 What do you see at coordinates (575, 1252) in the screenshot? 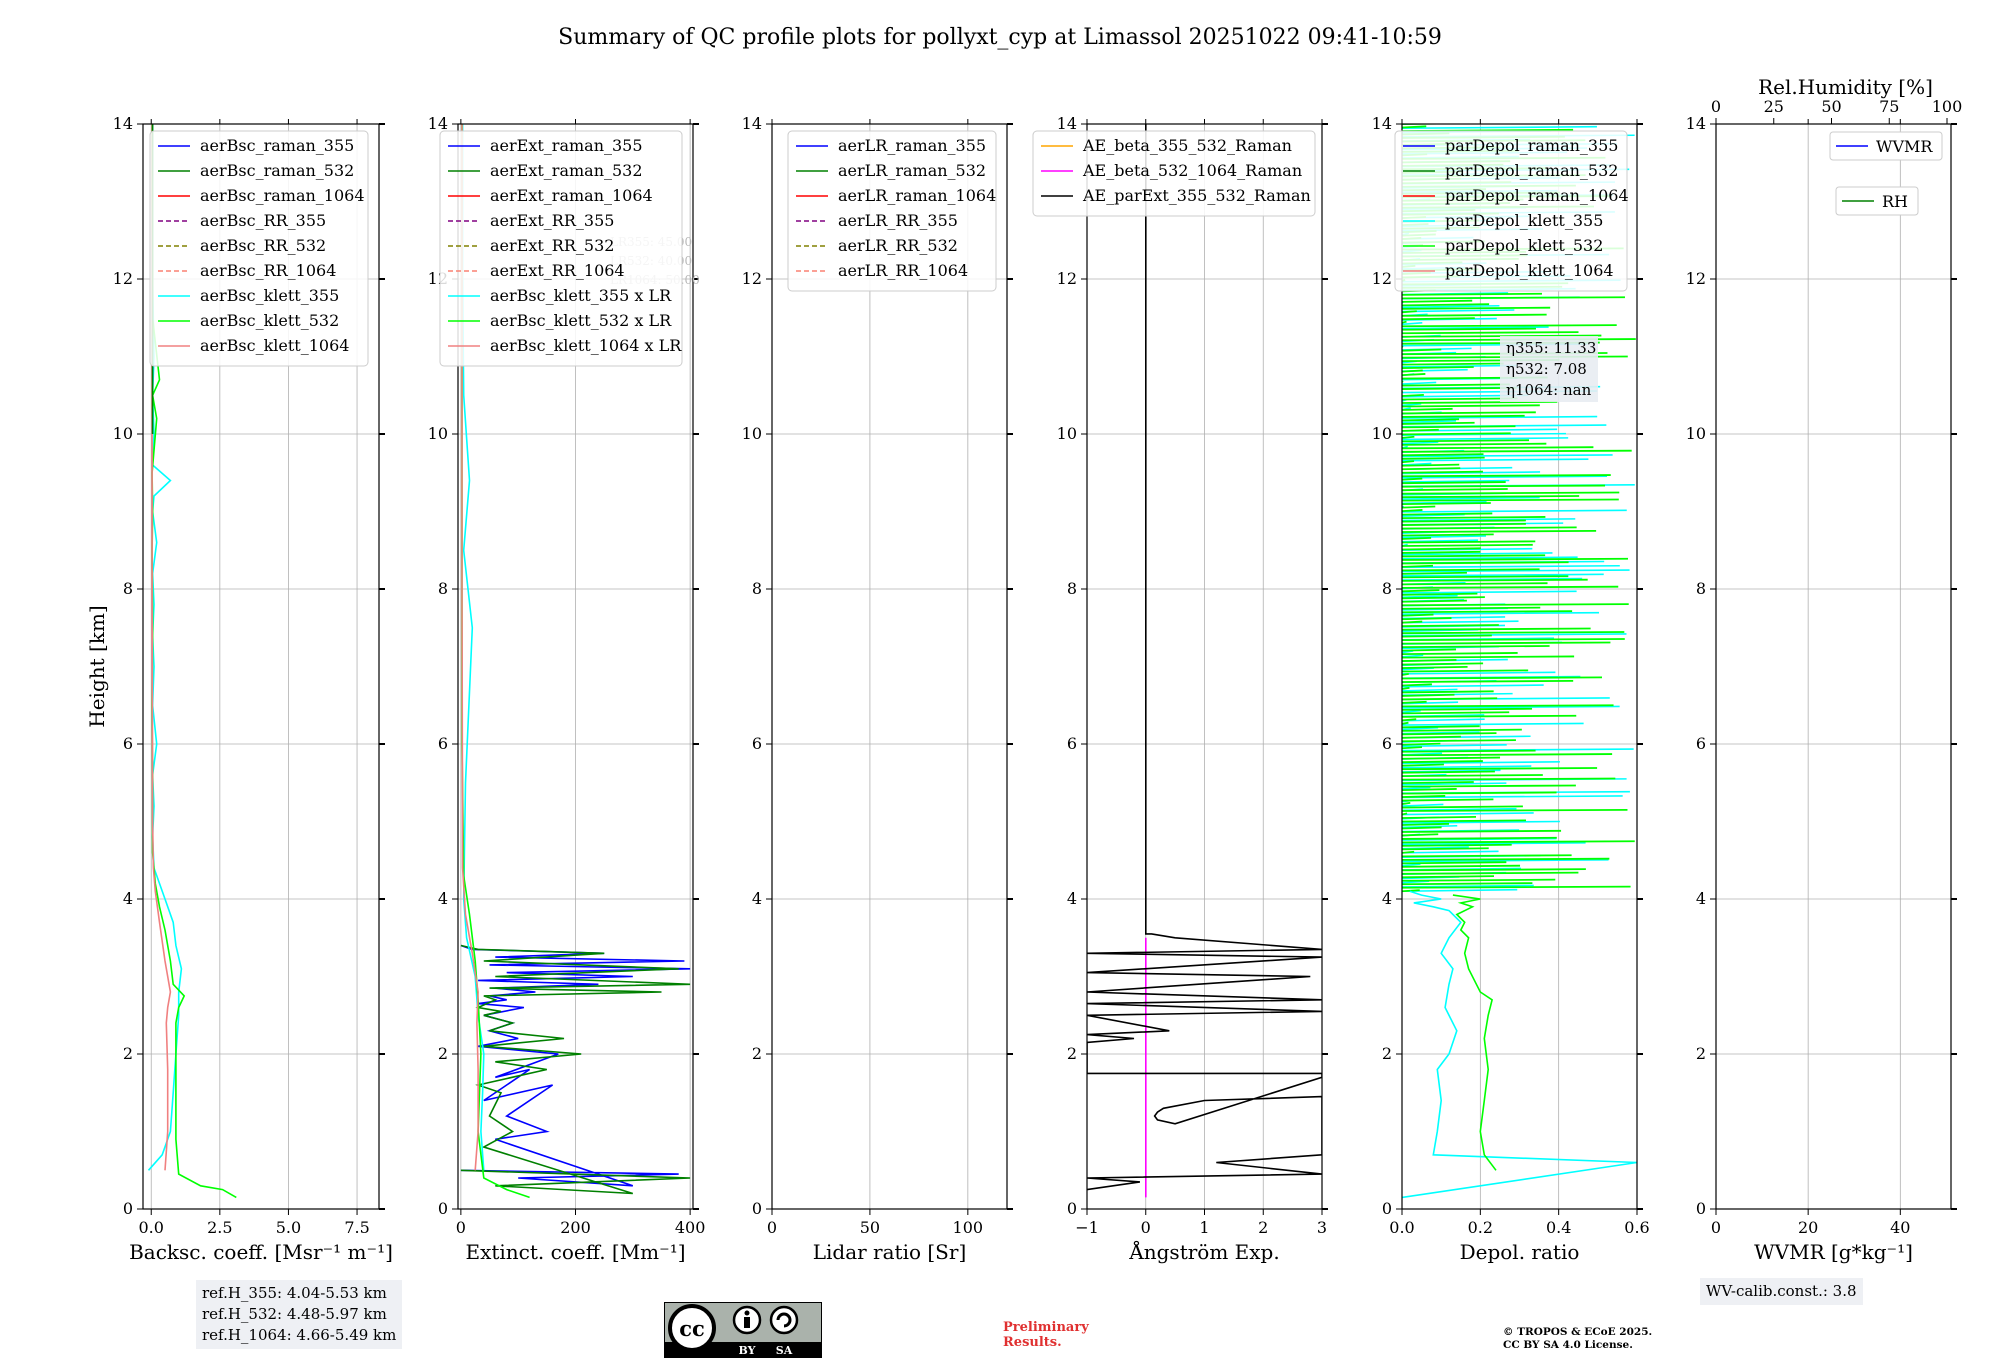
I see `x-axis-label: Extinct. coeff. [Mm⁻¹]` at bounding box center [575, 1252].